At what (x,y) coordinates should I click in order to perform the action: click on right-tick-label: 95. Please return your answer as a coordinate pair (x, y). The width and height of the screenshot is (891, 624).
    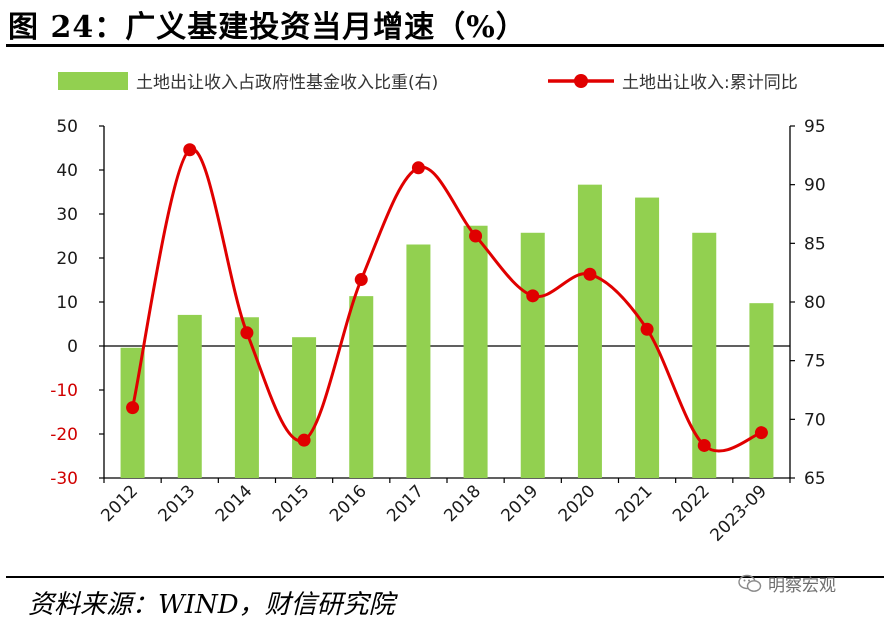
    Looking at the image, I should click on (815, 127).